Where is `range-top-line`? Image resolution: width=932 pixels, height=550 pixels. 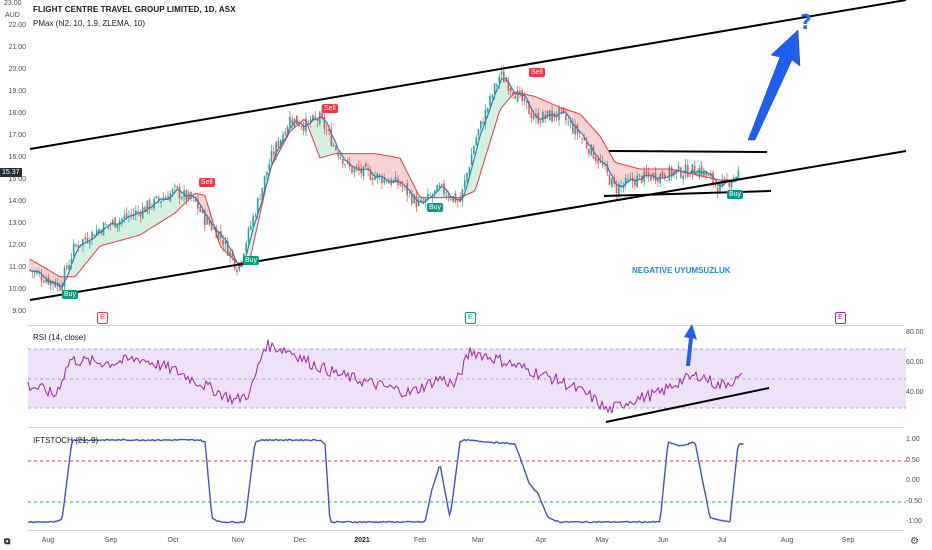 range-top-line is located at coordinates (688, 151).